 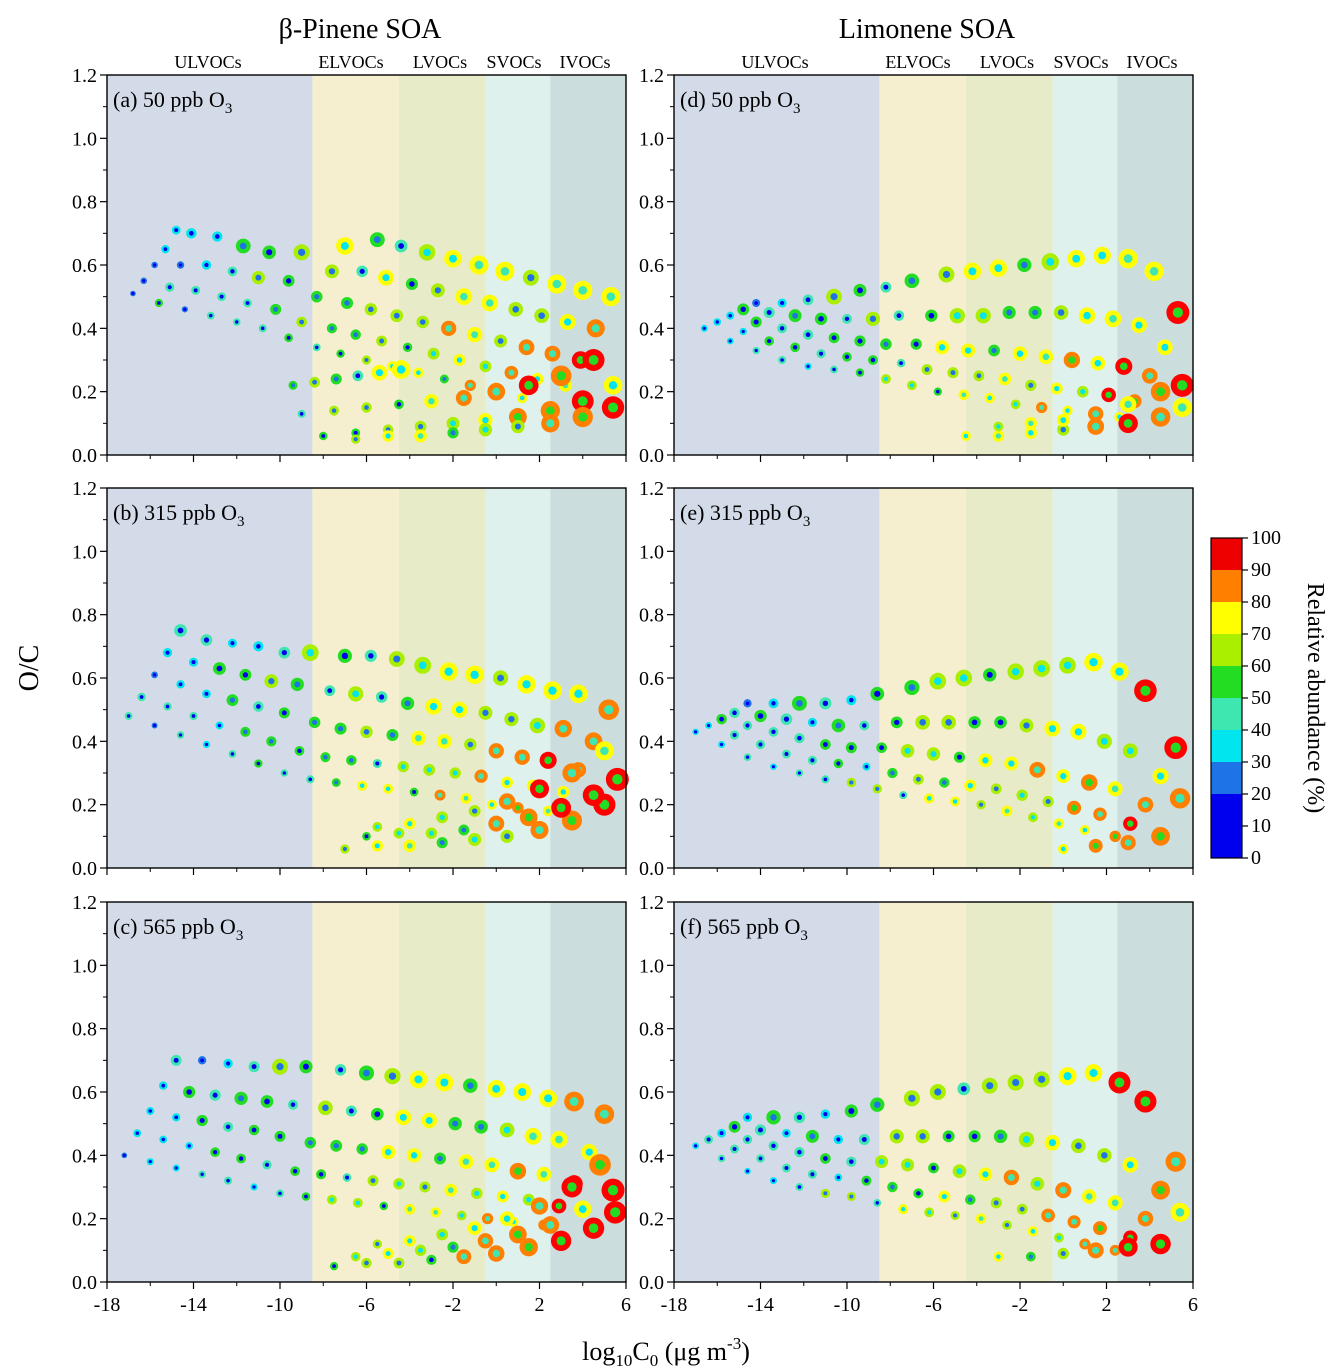 What do you see at coordinates (651, 456) in the screenshot?
I see `y-tick-label: 0.0` at bounding box center [651, 456].